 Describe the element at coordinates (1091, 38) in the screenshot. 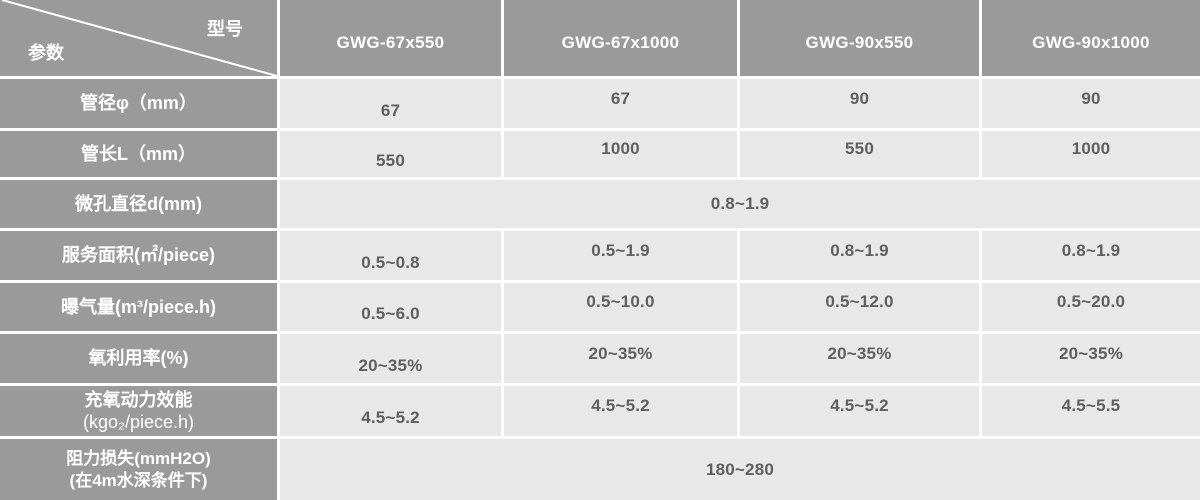

I see `column-header-gwg-90x1000: GWG-90x1000` at that location.